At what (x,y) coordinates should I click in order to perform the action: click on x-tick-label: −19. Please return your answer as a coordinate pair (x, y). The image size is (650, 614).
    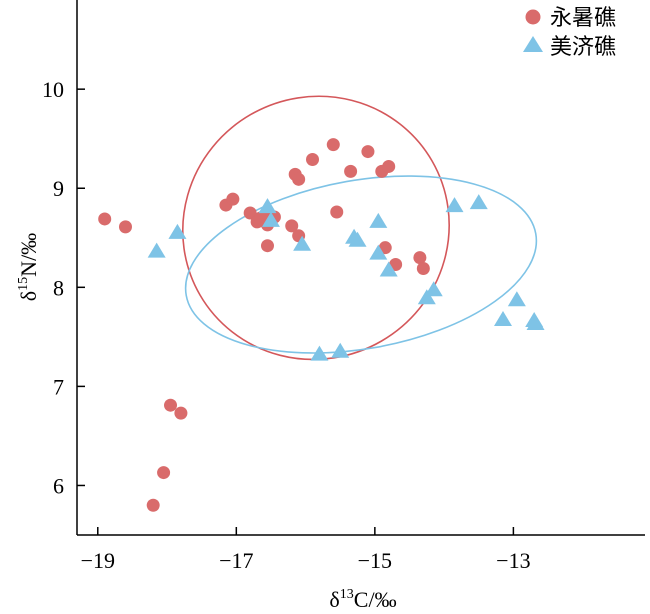
    Looking at the image, I should click on (98, 560).